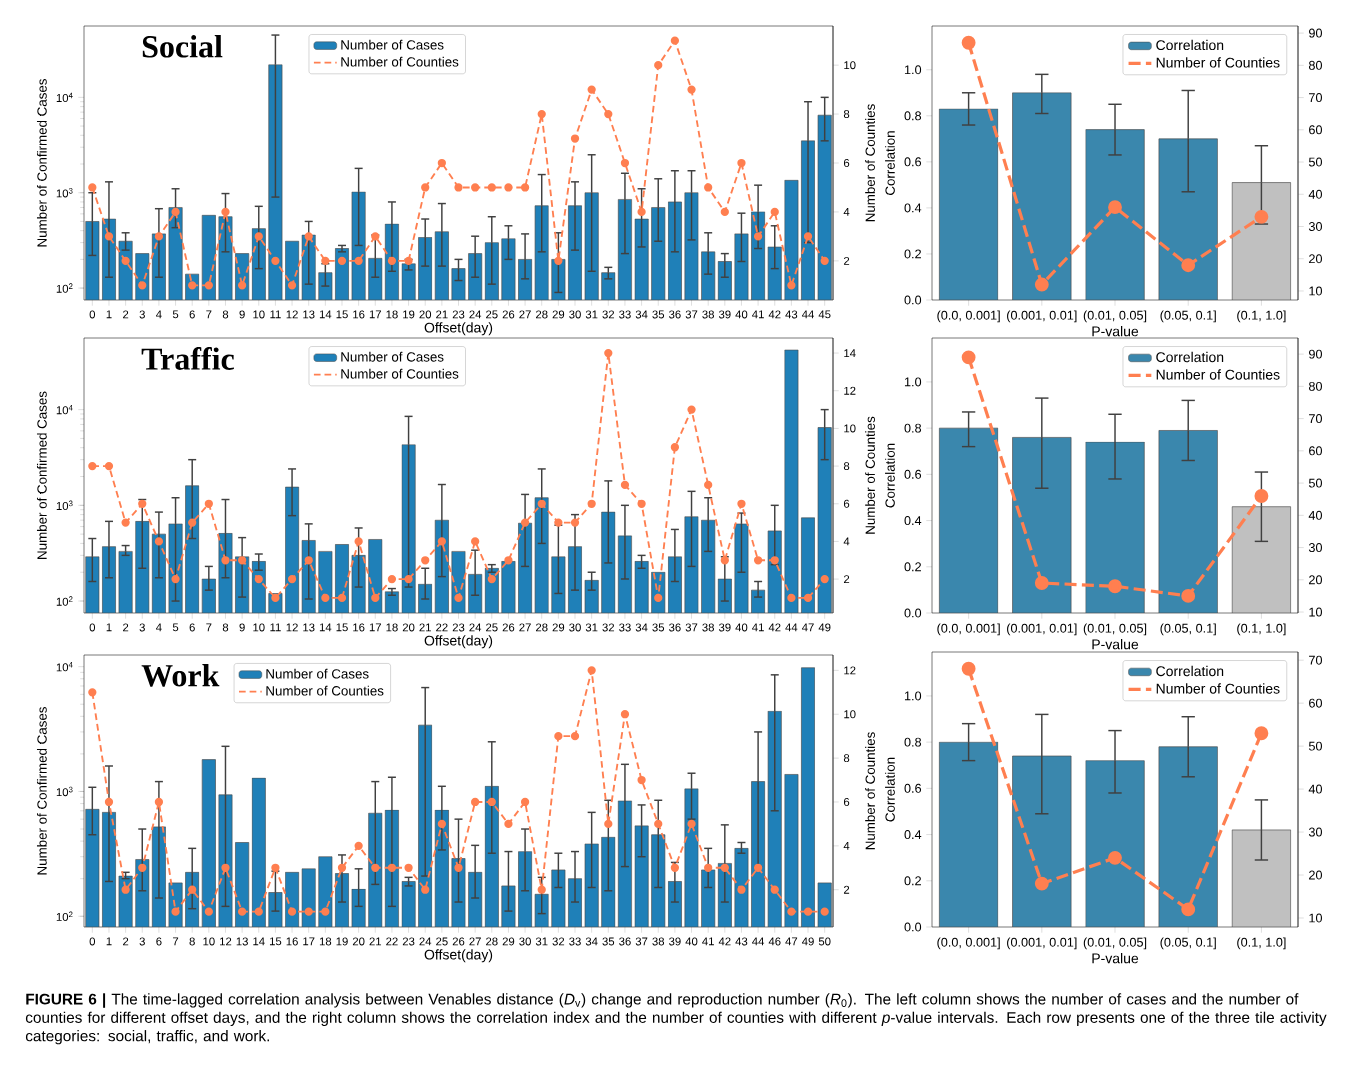 The width and height of the screenshot is (1355, 1072). Describe the element at coordinates (408, 941) in the screenshot. I see `x-tick-label: 23` at that location.